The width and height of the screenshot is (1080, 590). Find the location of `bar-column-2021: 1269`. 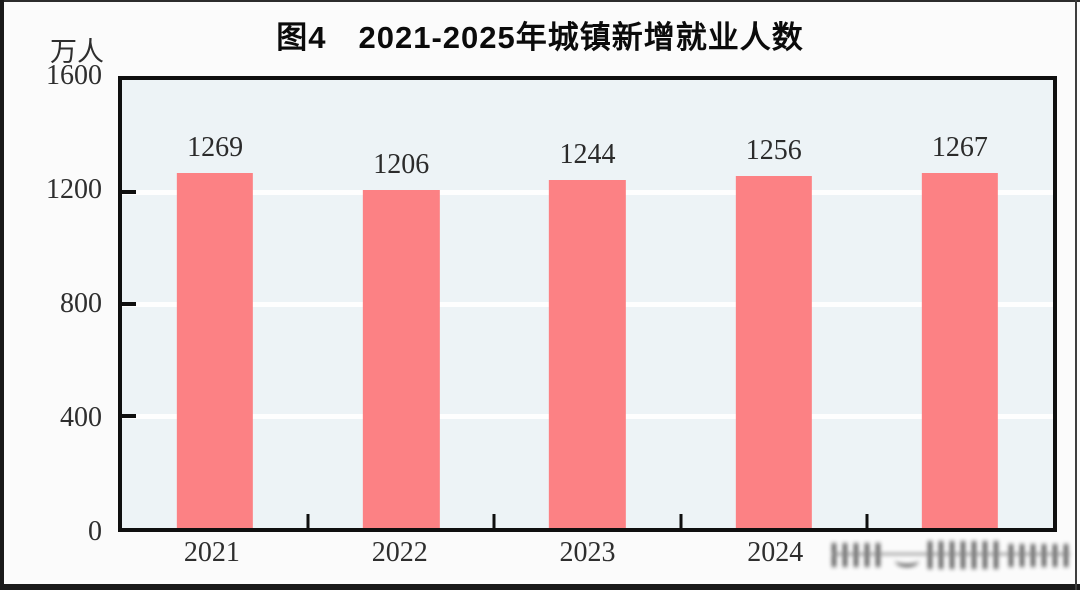

bar-column-2021: 1269 is located at coordinates (215, 304).